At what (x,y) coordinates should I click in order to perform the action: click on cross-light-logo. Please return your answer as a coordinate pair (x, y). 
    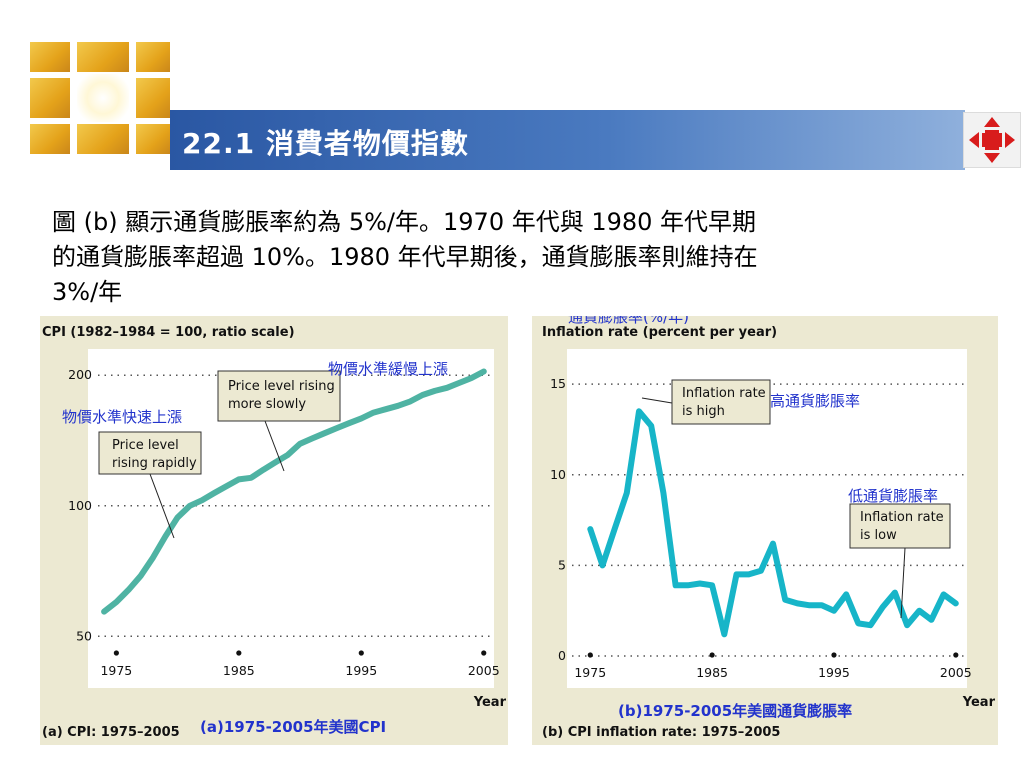
    Looking at the image, I should click on (100, 98).